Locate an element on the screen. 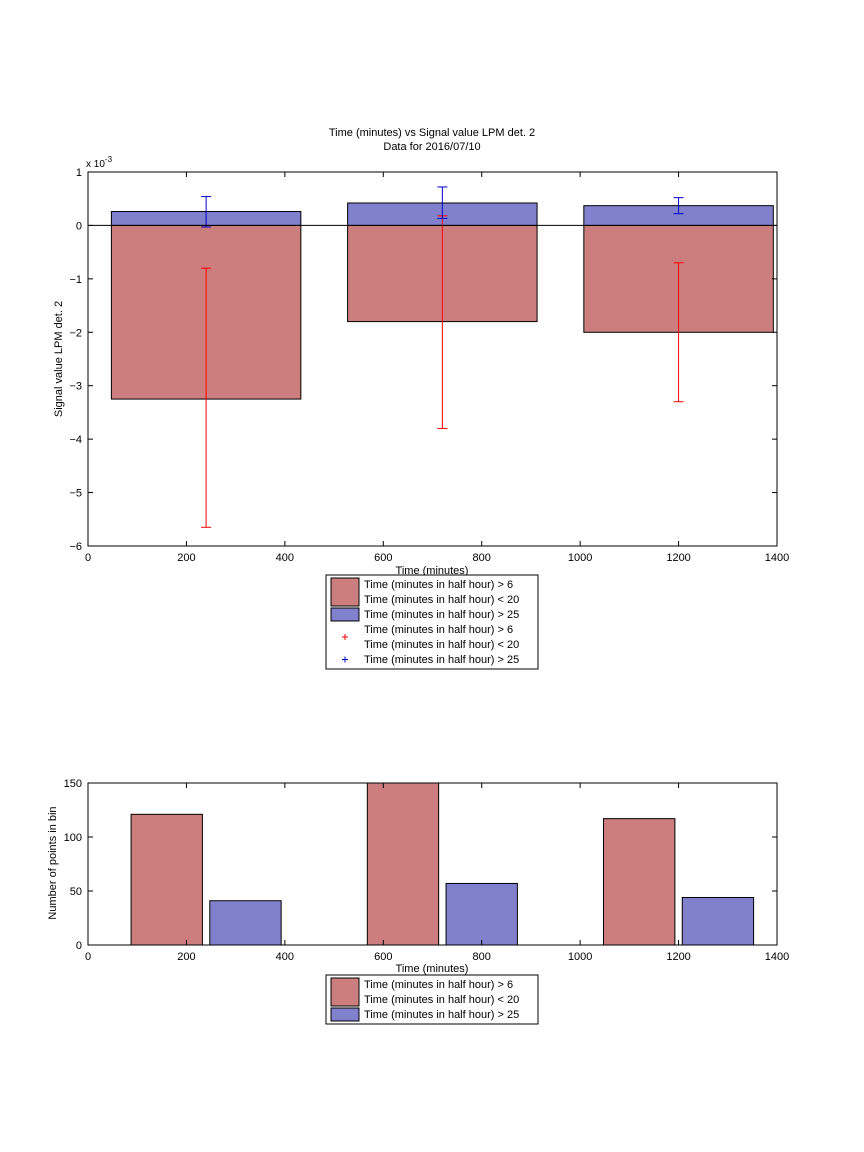 The height and width of the screenshot is (1152, 864). signal-y-tick-label: −2 is located at coordinates (75, 333).